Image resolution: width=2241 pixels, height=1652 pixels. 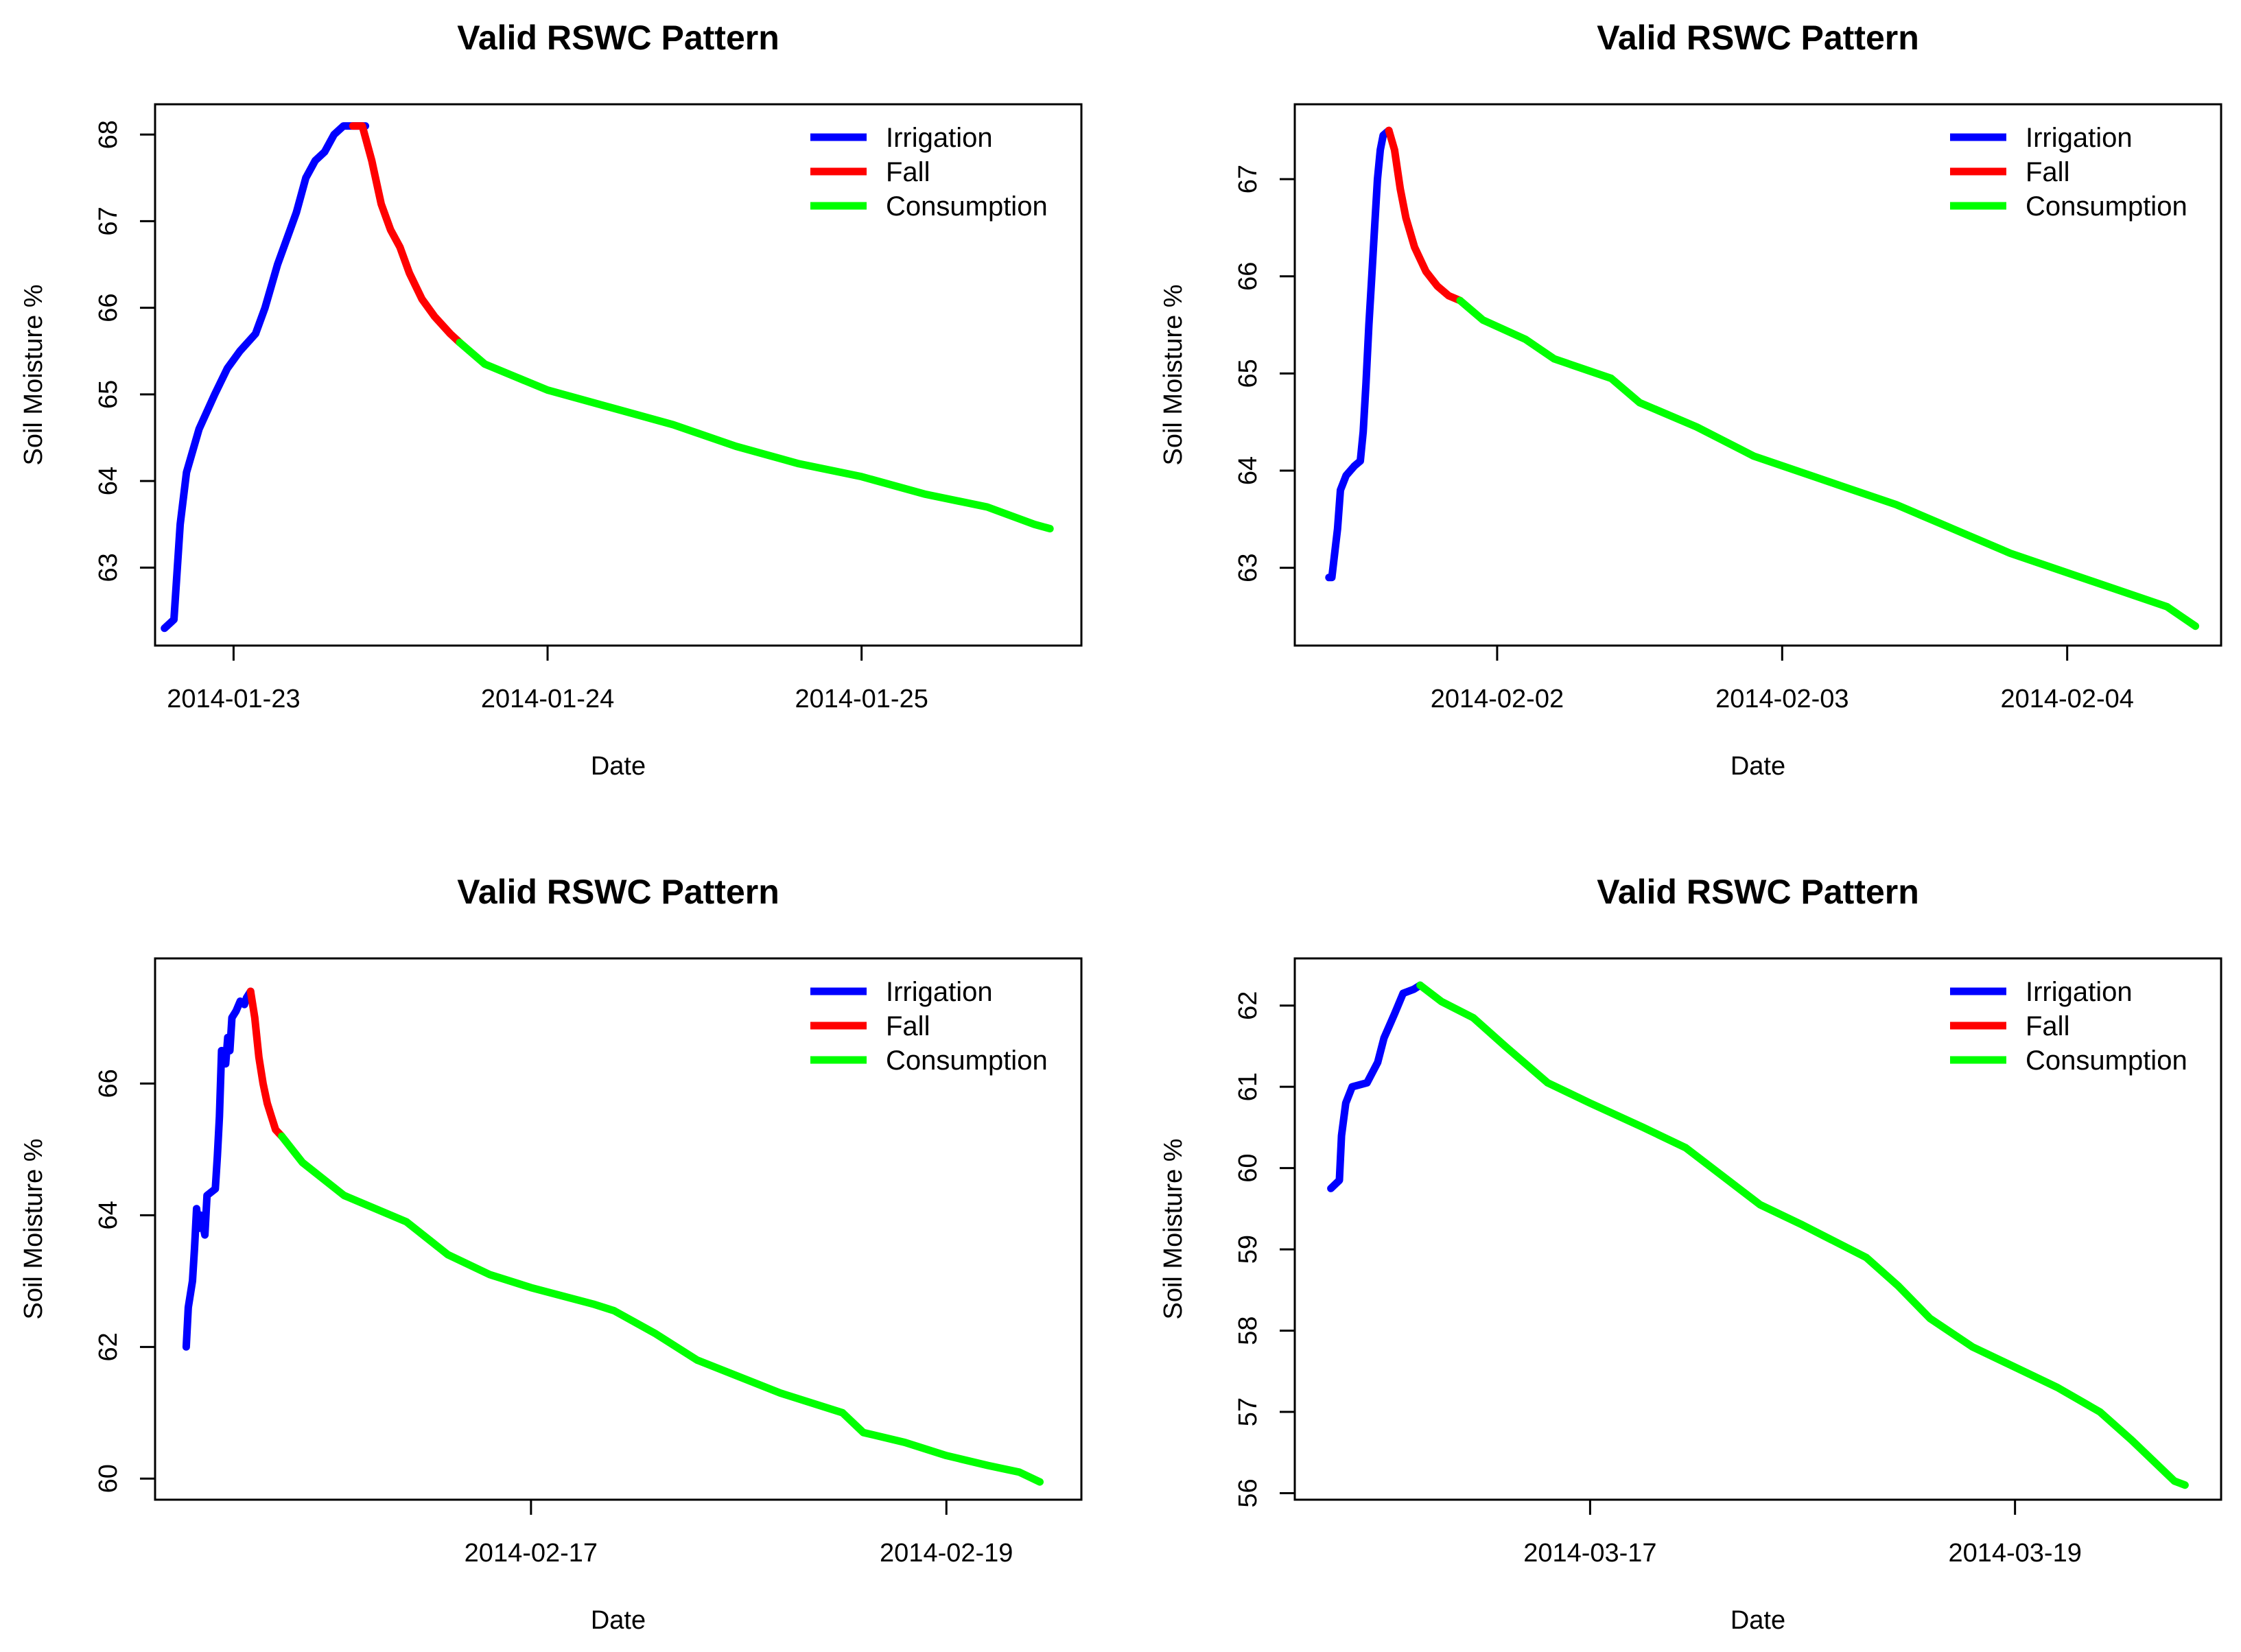 I want to click on x-tick-label: 2014-03-17, so click(x=1590, y=1553).